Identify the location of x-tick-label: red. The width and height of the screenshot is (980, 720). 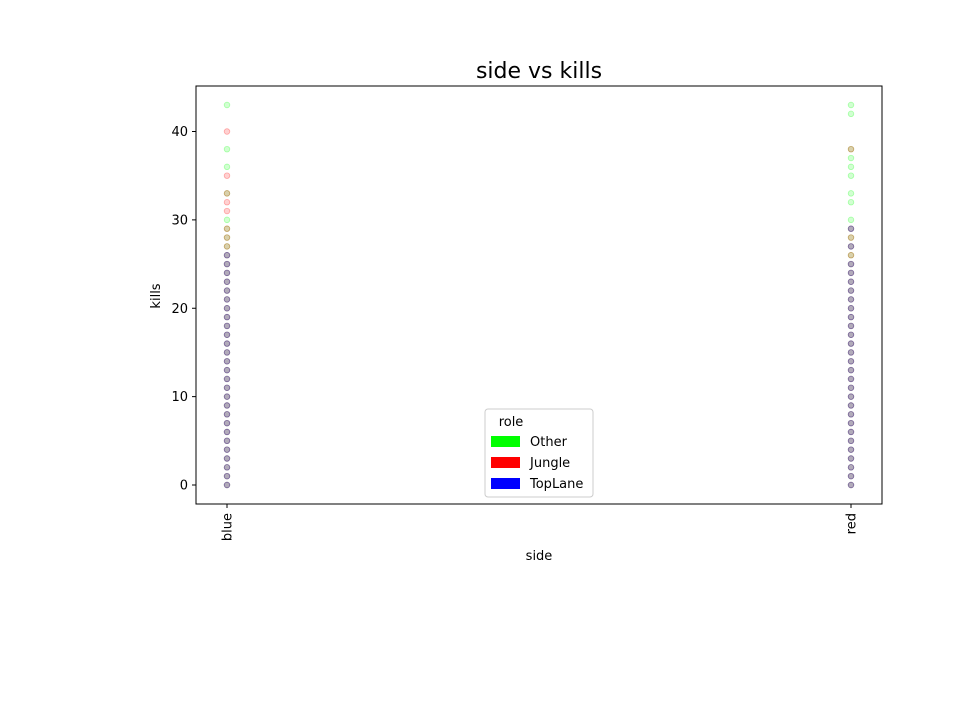
(852, 523).